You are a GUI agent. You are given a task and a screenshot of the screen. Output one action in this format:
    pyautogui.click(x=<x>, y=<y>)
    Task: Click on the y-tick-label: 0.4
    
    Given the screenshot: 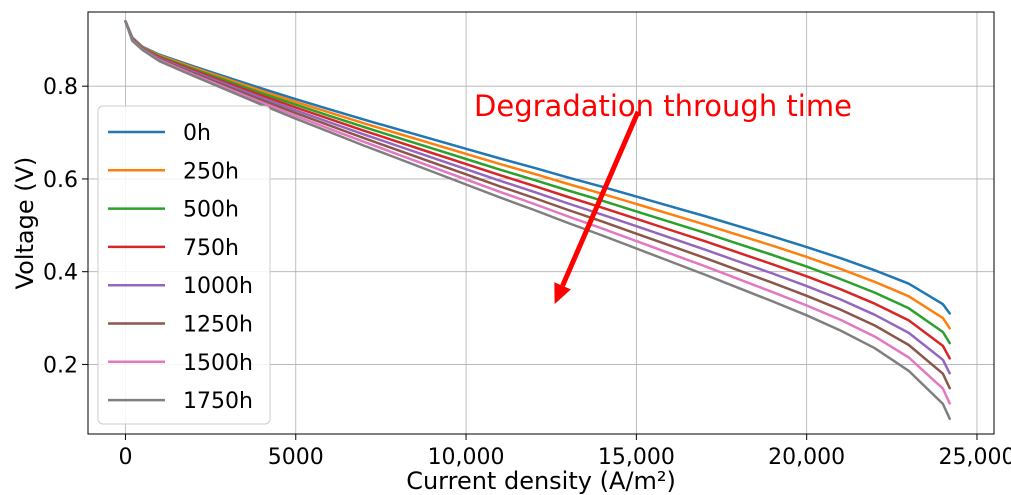 What is the action you would take?
    pyautogui.click(x=60, y=273)
    